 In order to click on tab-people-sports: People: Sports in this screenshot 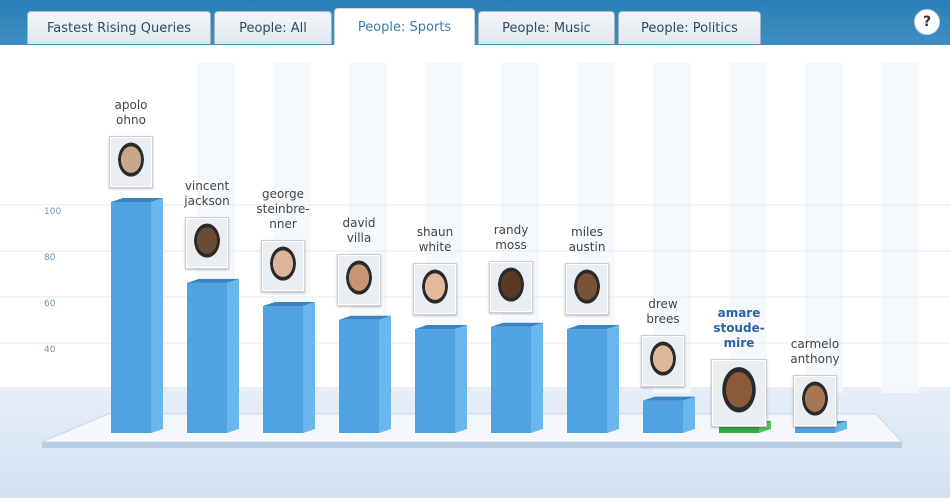, I will do `click(404, 26)`.